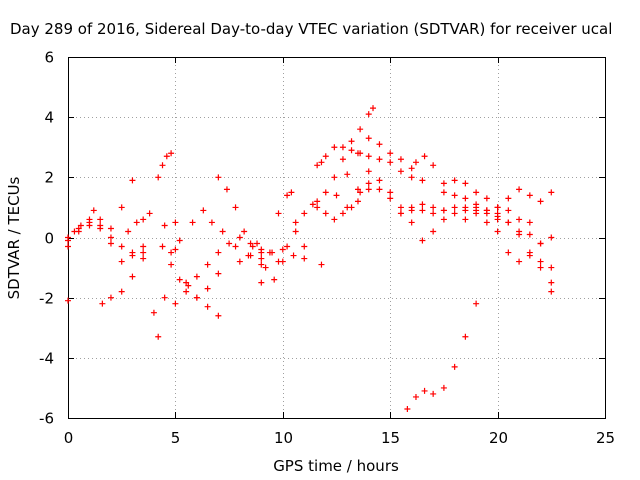 The image size is (640, 480). Describe the element at coordinates (46, 299) in the screenshot. I see `y-tick-label: -2` at that location.